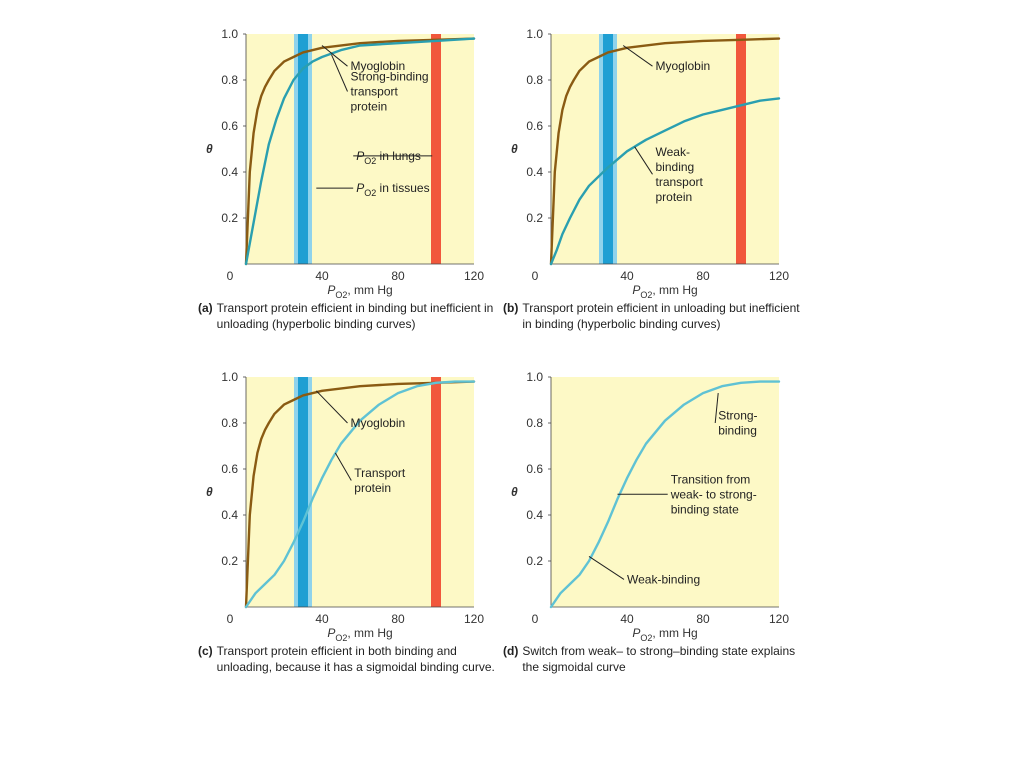  What do you see at coordinates (534, 126) in the screenshot?
I see `y-tick-label-b: 0.6` at bounding box center [534, 126].